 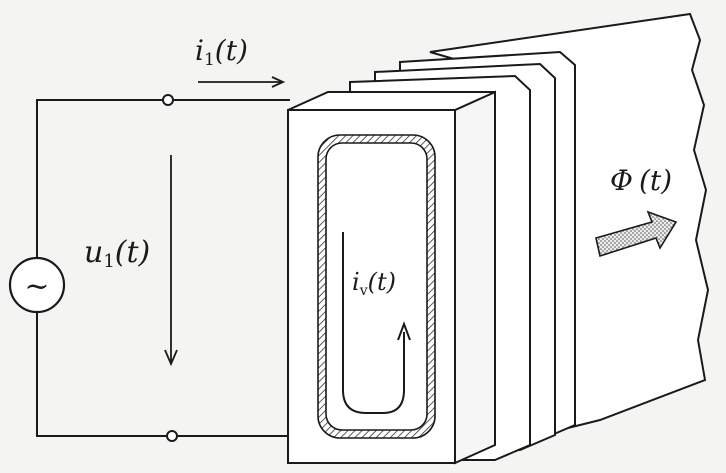 What do you see at coordinates (171, 261) in the screenshot?
I see `voltage-arrow-u1` at bounding box center [171, 261].